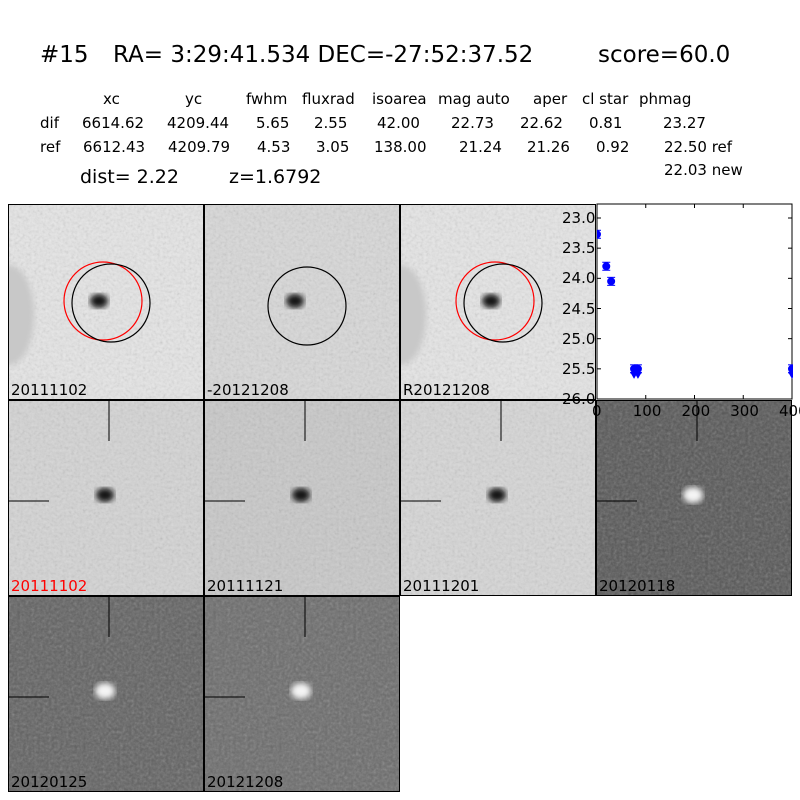 This screenshot has height=800, width=800. I want to click on candidate-id: #15, so click(64, 55).